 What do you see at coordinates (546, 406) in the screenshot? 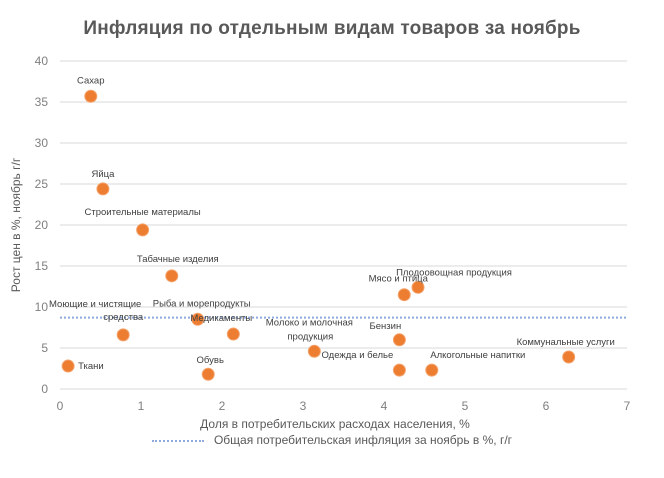
I see `x-tick-label: 6` at bounding box center [546, 406].